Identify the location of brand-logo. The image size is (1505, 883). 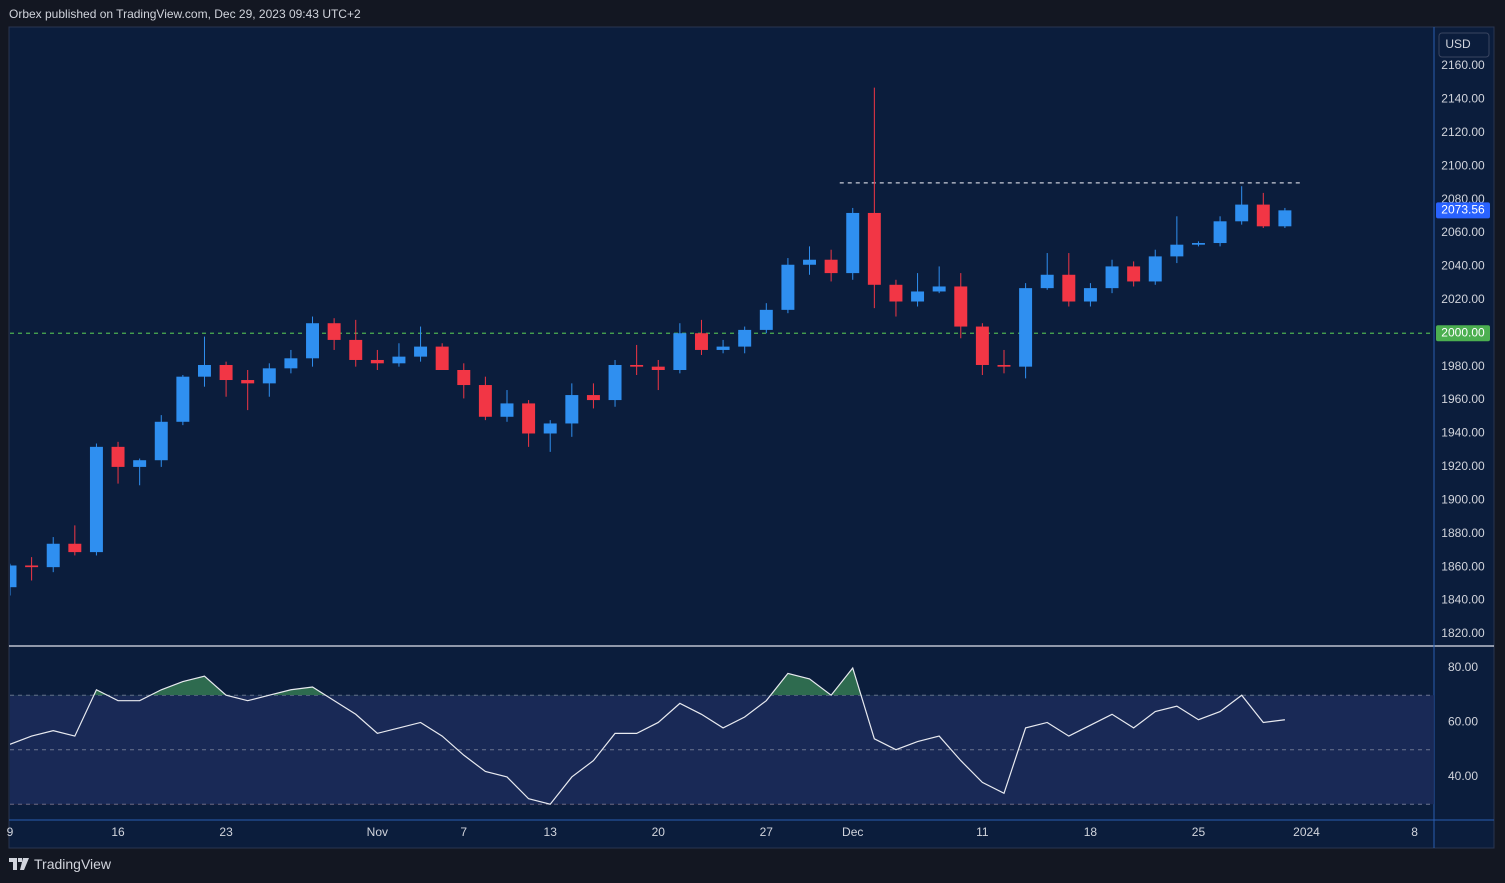
(19, 864).